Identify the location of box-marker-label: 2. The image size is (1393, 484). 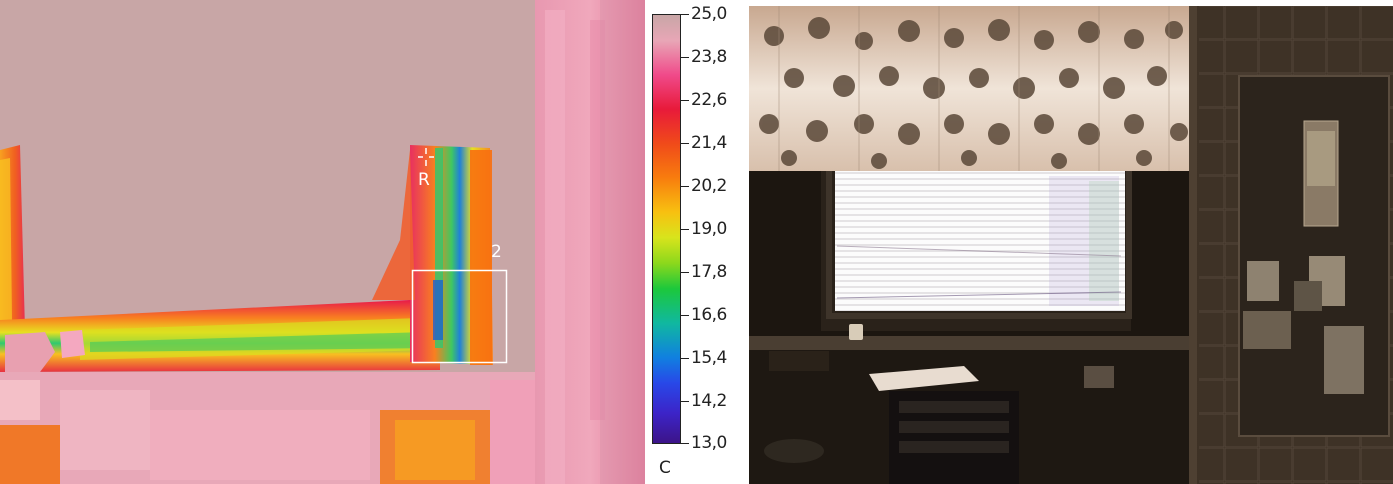
(496, 252).